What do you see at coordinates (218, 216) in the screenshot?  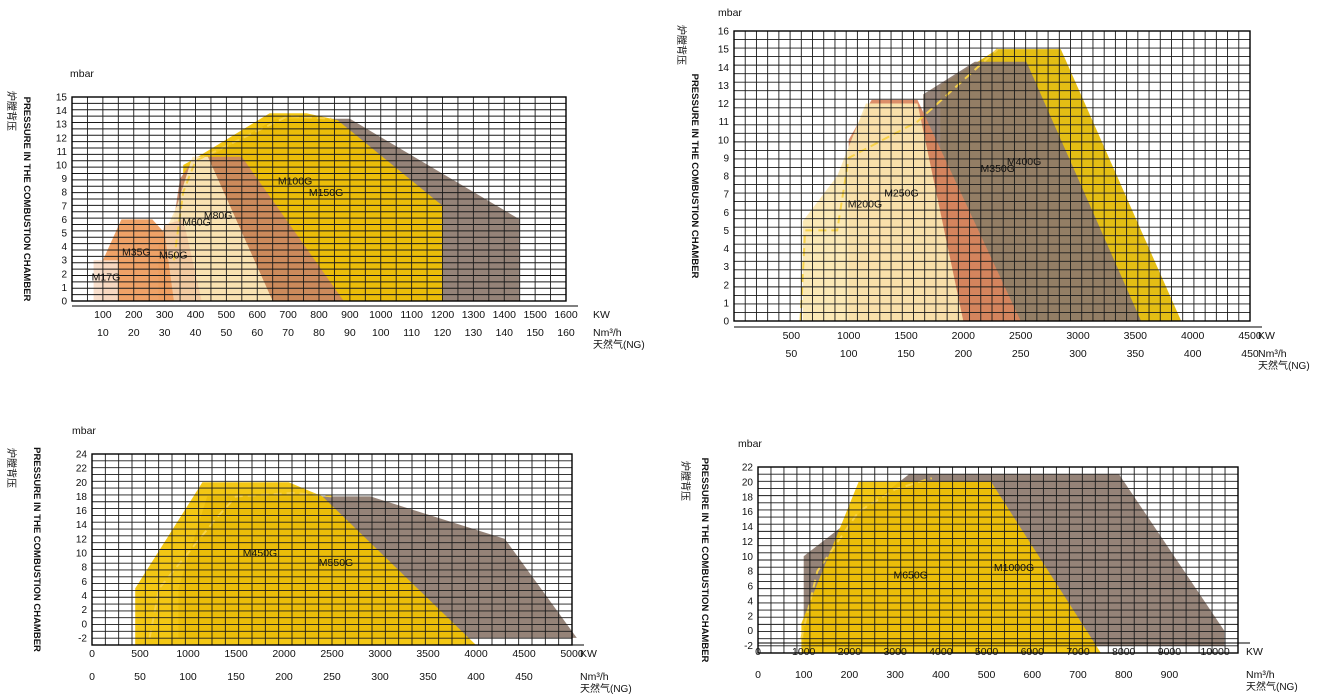 I see `series-label-M80G: M80G` at bounding box center [218, 216].